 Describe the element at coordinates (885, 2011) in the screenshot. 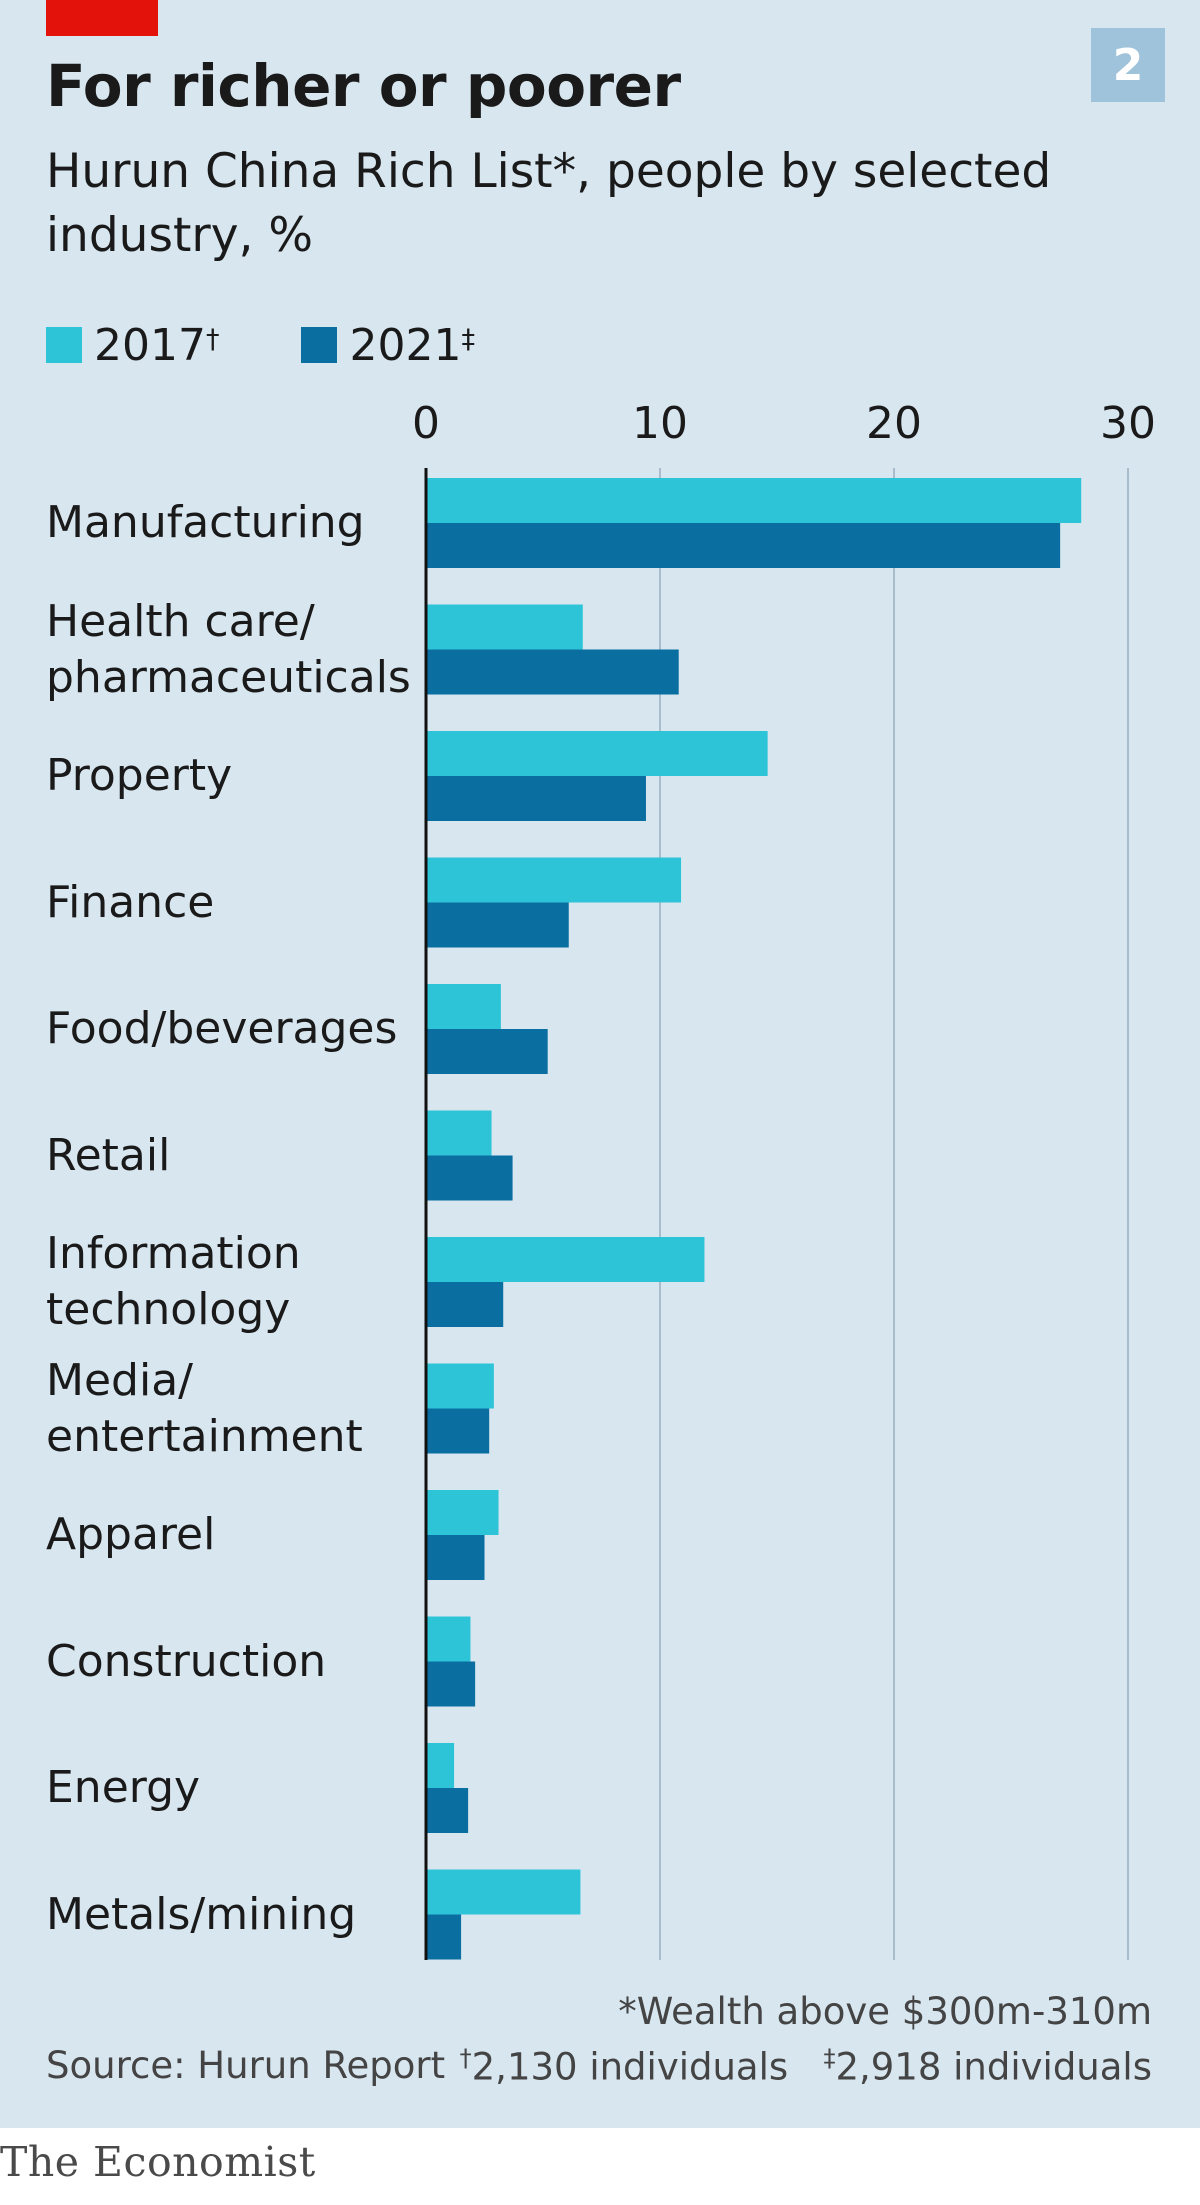

I see `wealth-footnote: *Wealth above $300m-310m` at that location.